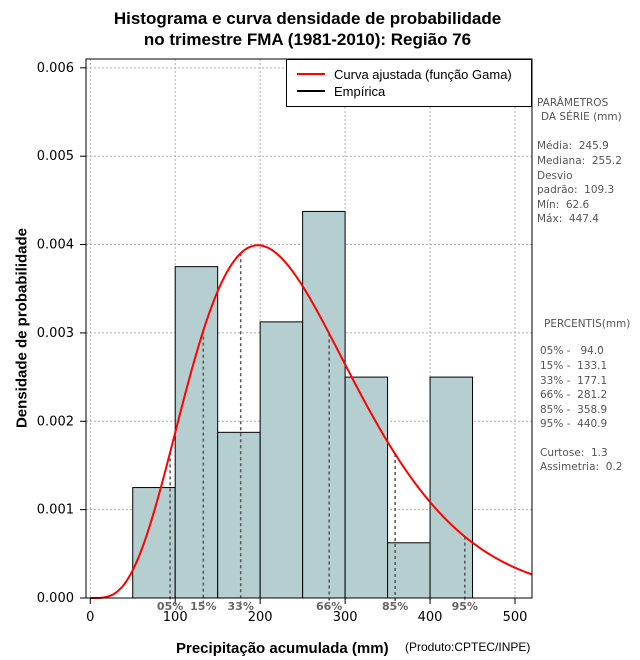 The width and height of the screenshot is (640, 660). Describe the element at coordinates (574, 424) in the screenshot. I see `percentile-95: 95% - 440.9` at that location.